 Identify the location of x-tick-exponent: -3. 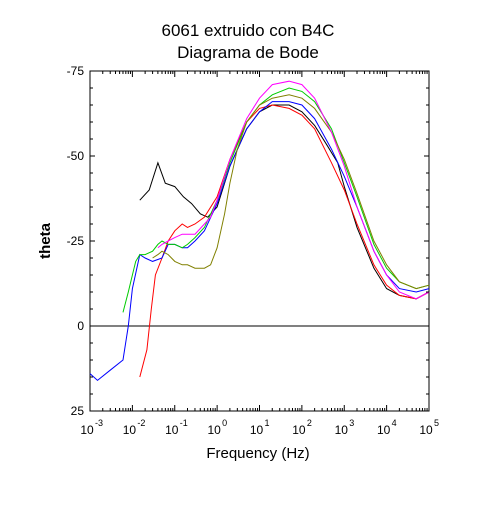
(99, 423).